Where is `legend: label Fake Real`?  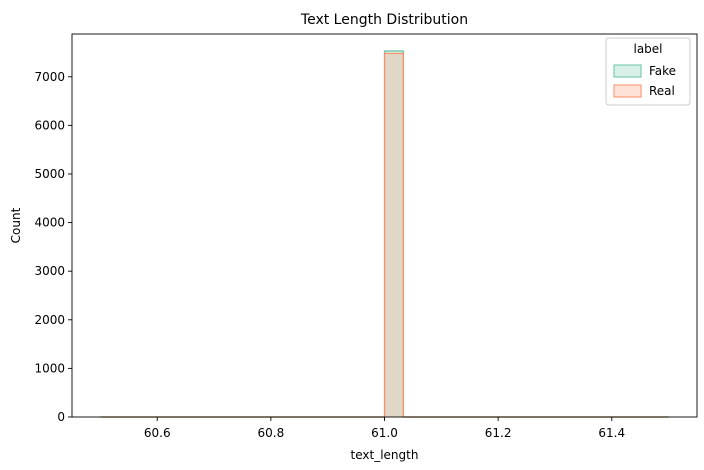
legend: label Fake Real is located at coordinates (648, 71).